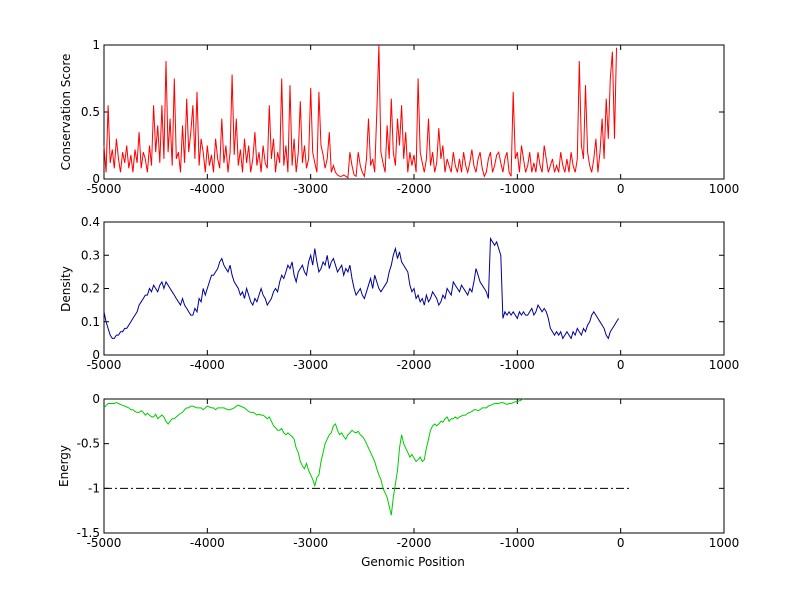 Image resolution: width=800 pixels, height=599 pixels. What do you see at coordinates (361, 288) in the screenshot?
I see `density-series-line` at bounding box center [361, 288].